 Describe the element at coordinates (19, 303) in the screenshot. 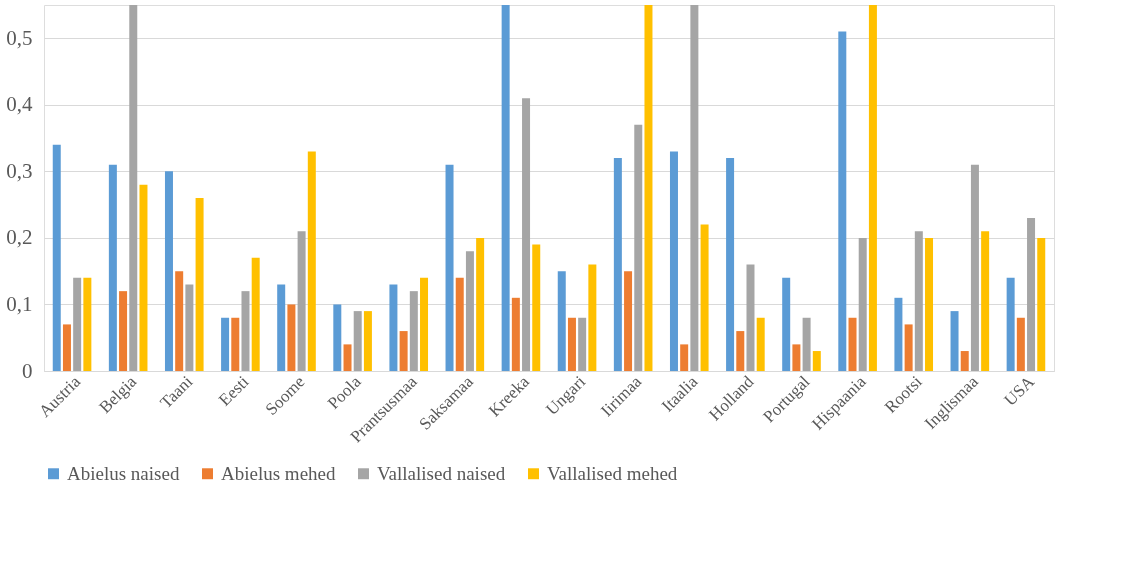

I see `y-tick-label: 0,1` at that location.